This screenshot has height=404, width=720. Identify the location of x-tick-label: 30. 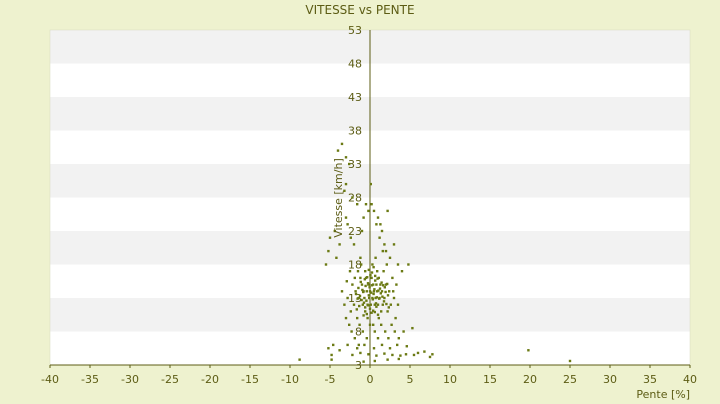
(610, 379).